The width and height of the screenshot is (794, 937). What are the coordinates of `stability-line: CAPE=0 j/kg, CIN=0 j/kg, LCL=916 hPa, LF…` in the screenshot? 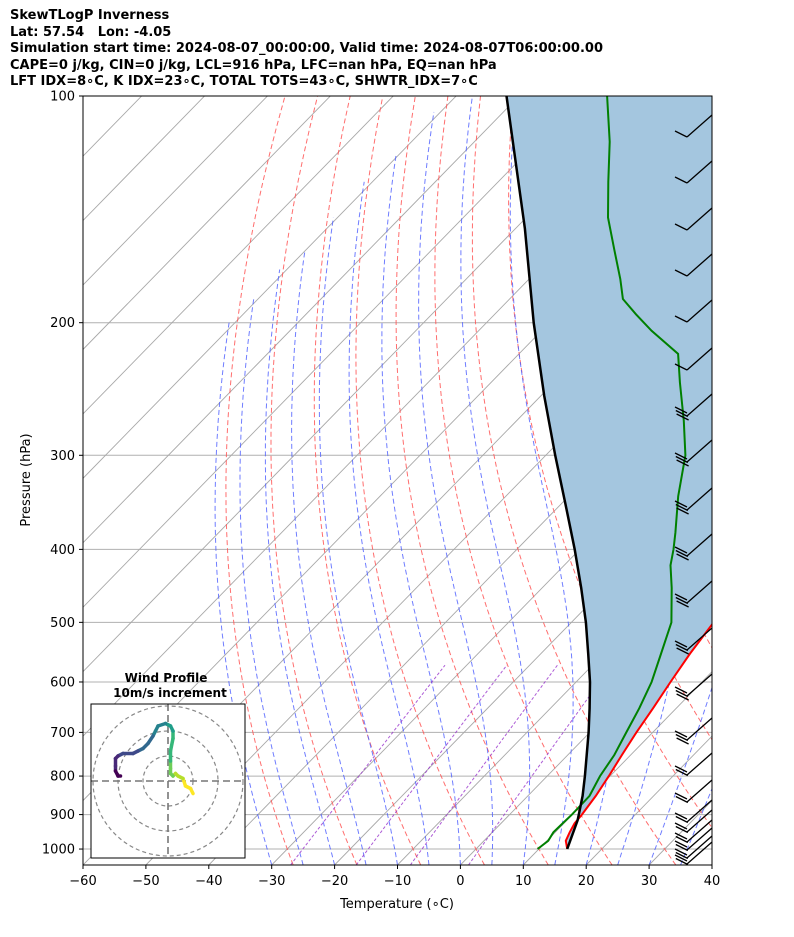 It's located at (253, 65).